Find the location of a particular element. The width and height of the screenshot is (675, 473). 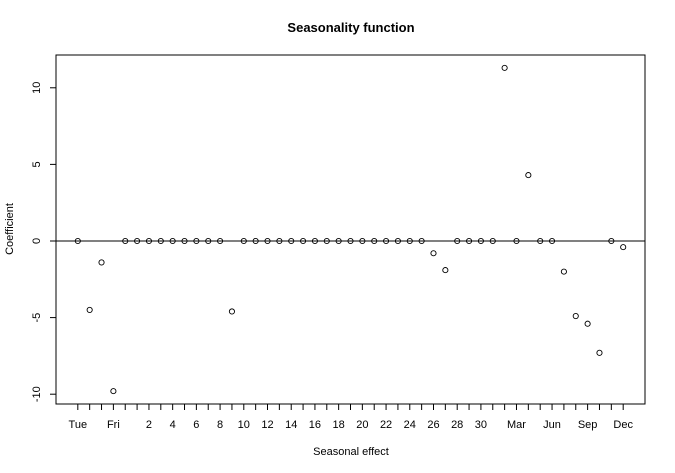

x-tick-label: 28 is located at coordinates (457, 425).